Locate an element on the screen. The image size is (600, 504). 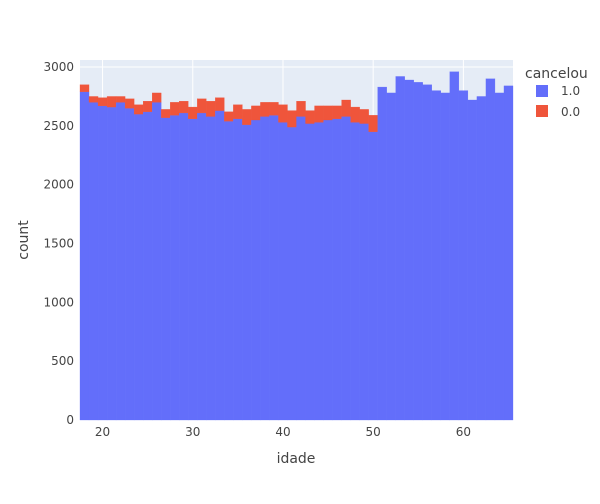
x-tick-label: 20 is located at coordinates (102, 432).